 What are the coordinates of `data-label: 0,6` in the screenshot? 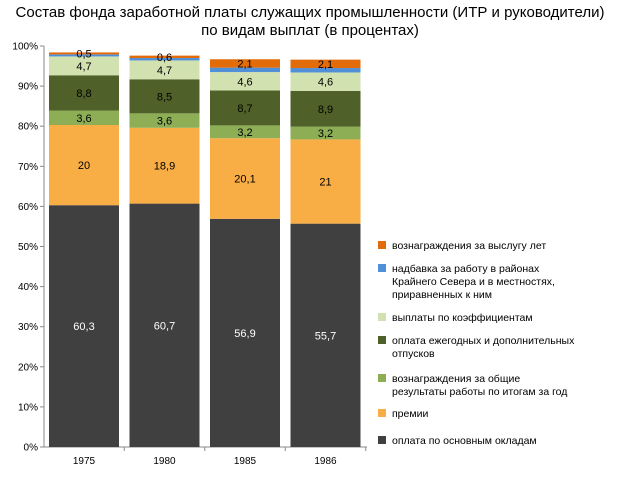 It's located at (164, 58).